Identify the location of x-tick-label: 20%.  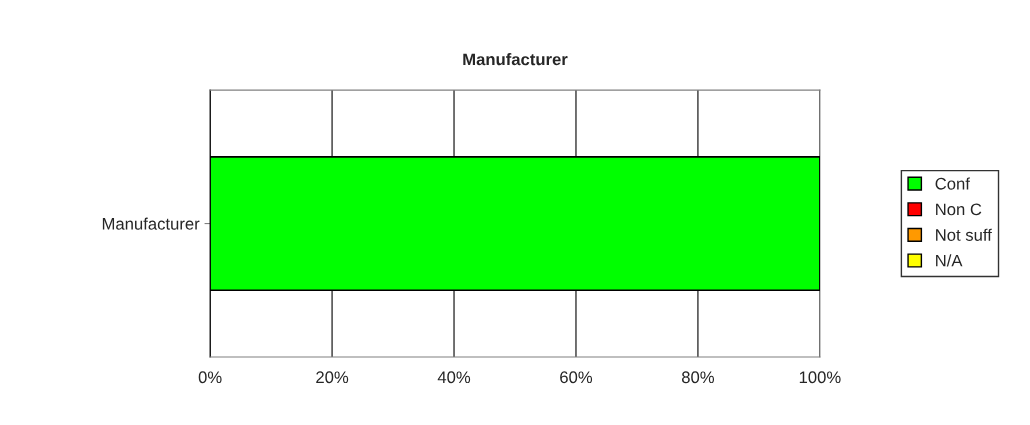
(332, 377).